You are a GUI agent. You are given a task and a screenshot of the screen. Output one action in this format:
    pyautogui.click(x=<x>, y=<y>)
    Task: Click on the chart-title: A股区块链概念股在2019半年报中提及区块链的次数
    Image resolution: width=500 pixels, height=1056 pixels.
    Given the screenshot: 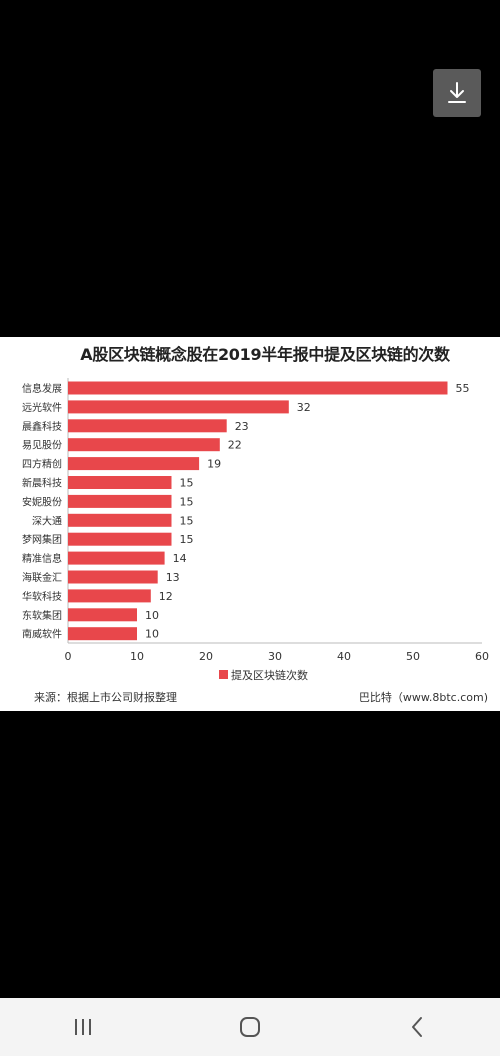 What is the action you would take?
    pyautogui.click(x=265, y=354)
    